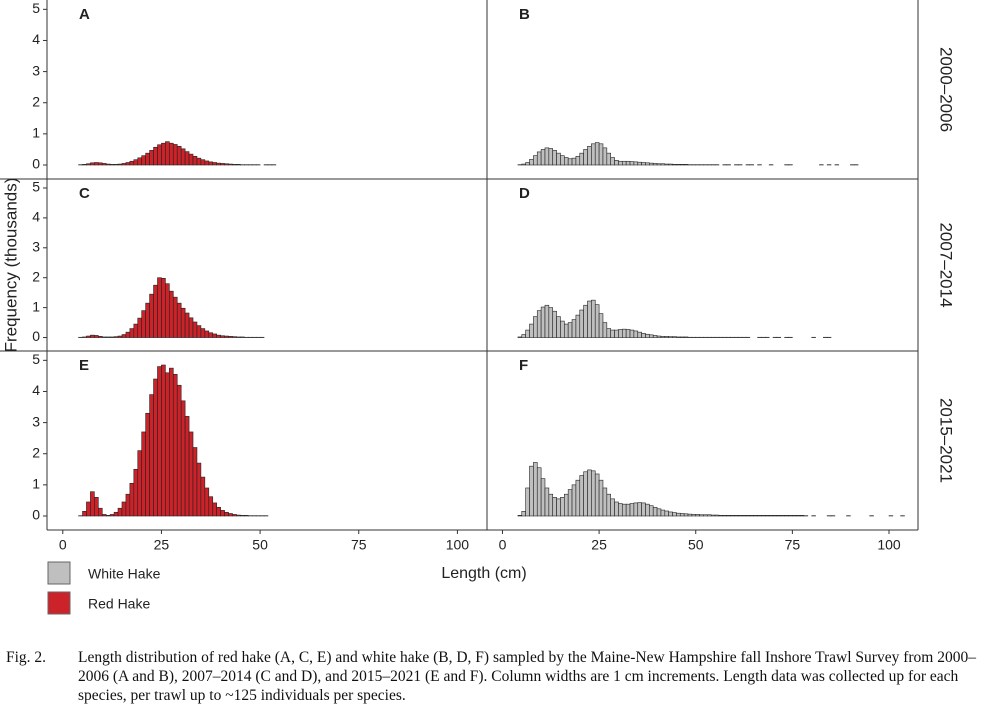 This screenshot has height=711, width=999. I want to click on panel-letter: C, so click(84, 193).